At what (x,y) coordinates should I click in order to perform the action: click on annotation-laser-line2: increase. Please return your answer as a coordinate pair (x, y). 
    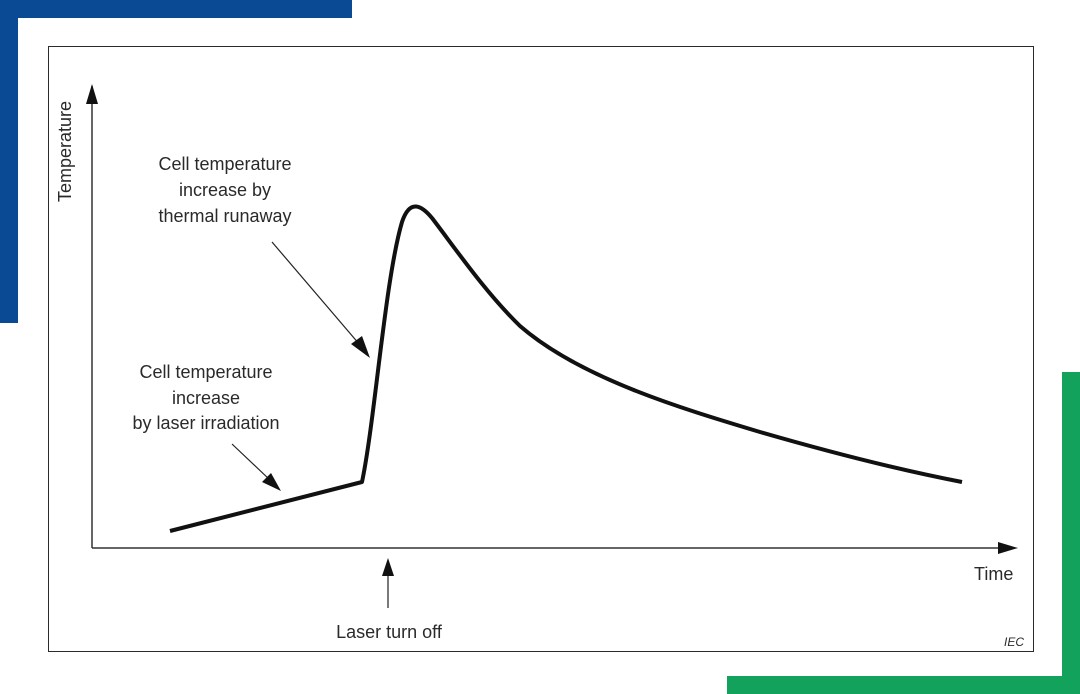
    Looking at the image, I should click on (206, 398).